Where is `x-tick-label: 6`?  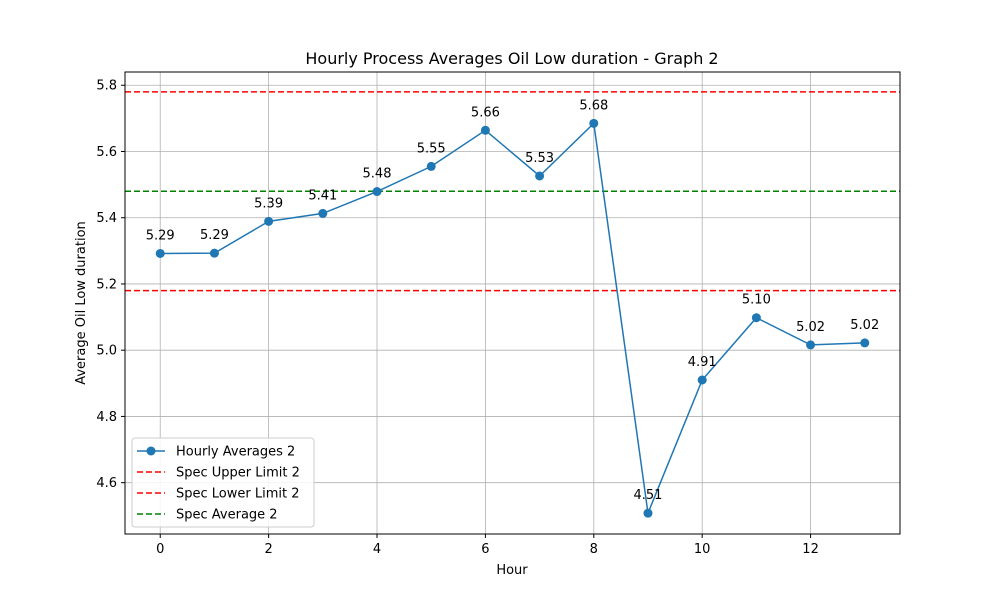 x-tick-label: 6 is located at coordinates (485, 549).